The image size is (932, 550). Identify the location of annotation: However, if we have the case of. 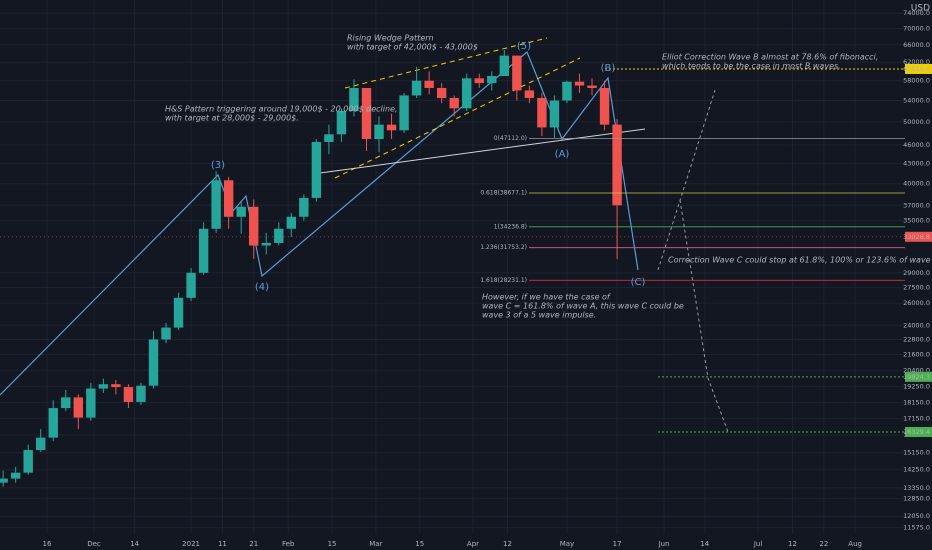
(546, 297).